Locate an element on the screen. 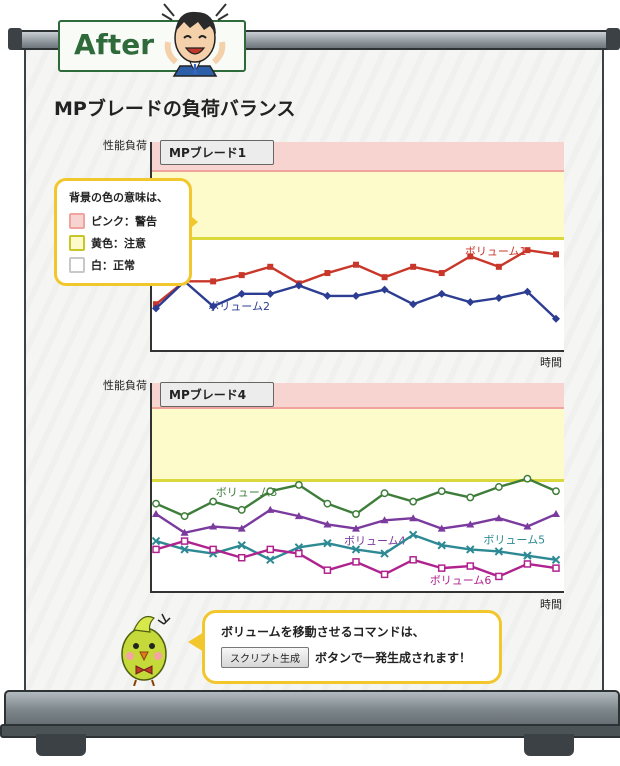 The height and width of the screenshot is (766, 620). pink-swatch-icon is located at coordinates (77, 221).